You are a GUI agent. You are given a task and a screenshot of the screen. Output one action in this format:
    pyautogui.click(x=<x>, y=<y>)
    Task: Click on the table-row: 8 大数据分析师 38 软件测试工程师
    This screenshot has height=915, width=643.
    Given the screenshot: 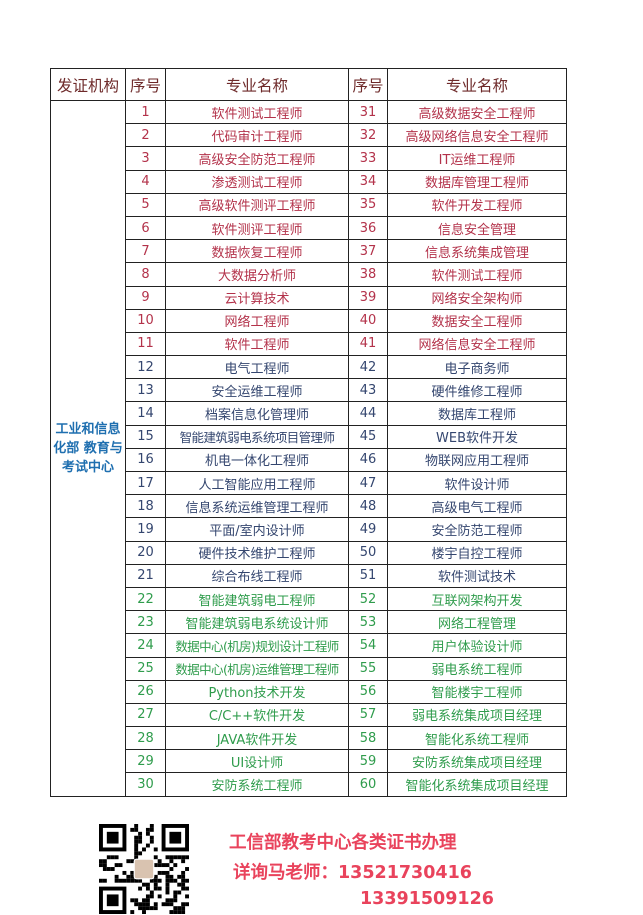 What is the action you would take?
    pyautogui.click(x=309, y=274)
    